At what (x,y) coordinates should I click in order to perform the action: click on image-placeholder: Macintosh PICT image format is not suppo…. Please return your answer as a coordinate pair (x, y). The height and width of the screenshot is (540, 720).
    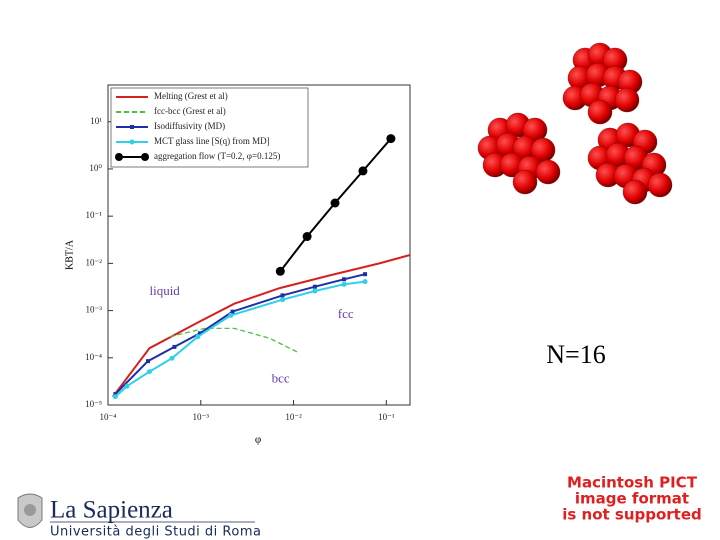
    Looking at the image, I should click on (632, 499).